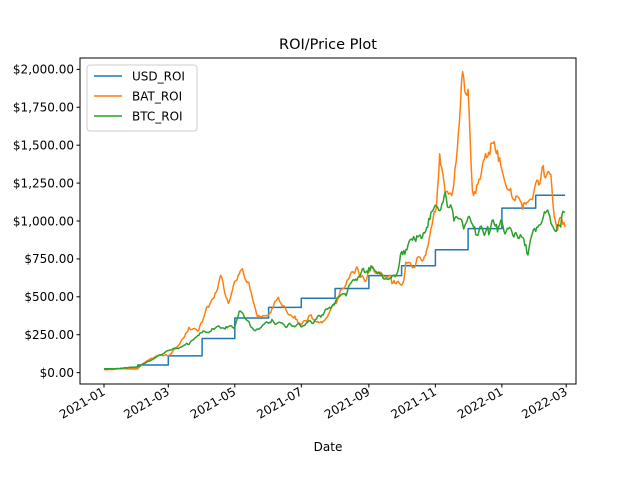 The image size is (640, 480). I want to click on y-tick-label: $1,250.00, so click(43, 183).